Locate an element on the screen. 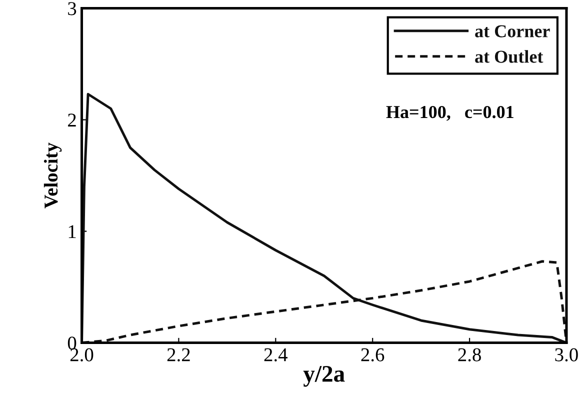  y-tick-label: 1 is located at coordinates (72, 231).